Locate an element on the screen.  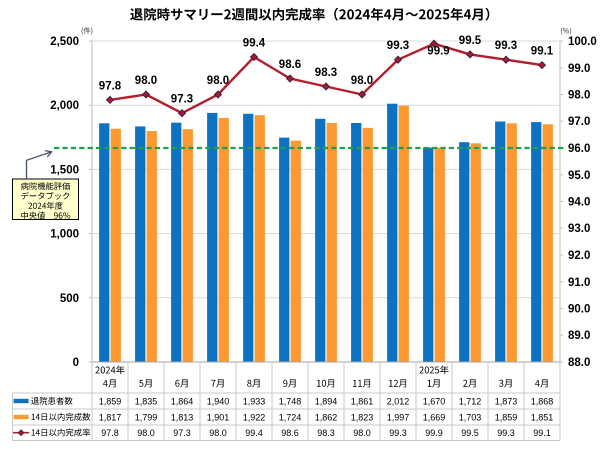
svg-text: 1,922 is located at coordinates (254, 417).